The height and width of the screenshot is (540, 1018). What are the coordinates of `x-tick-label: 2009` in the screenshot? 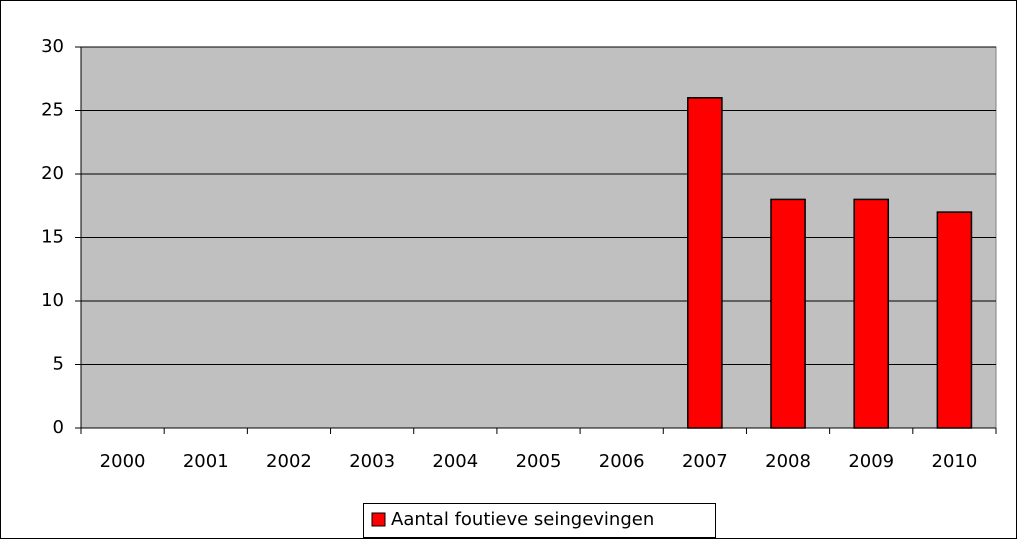 It's located at (871, 461).